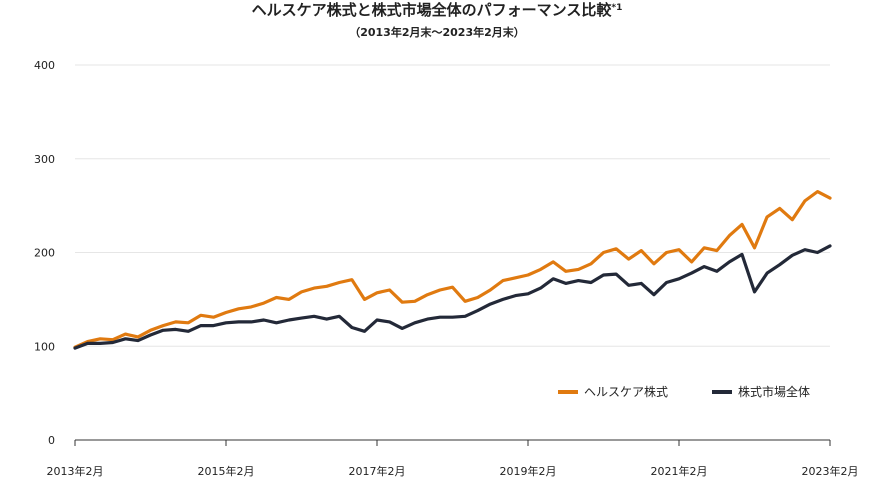 This screenshot has width=874, height=480. I want to click on x-tick-label: 2017年2月, so click(377, 471).